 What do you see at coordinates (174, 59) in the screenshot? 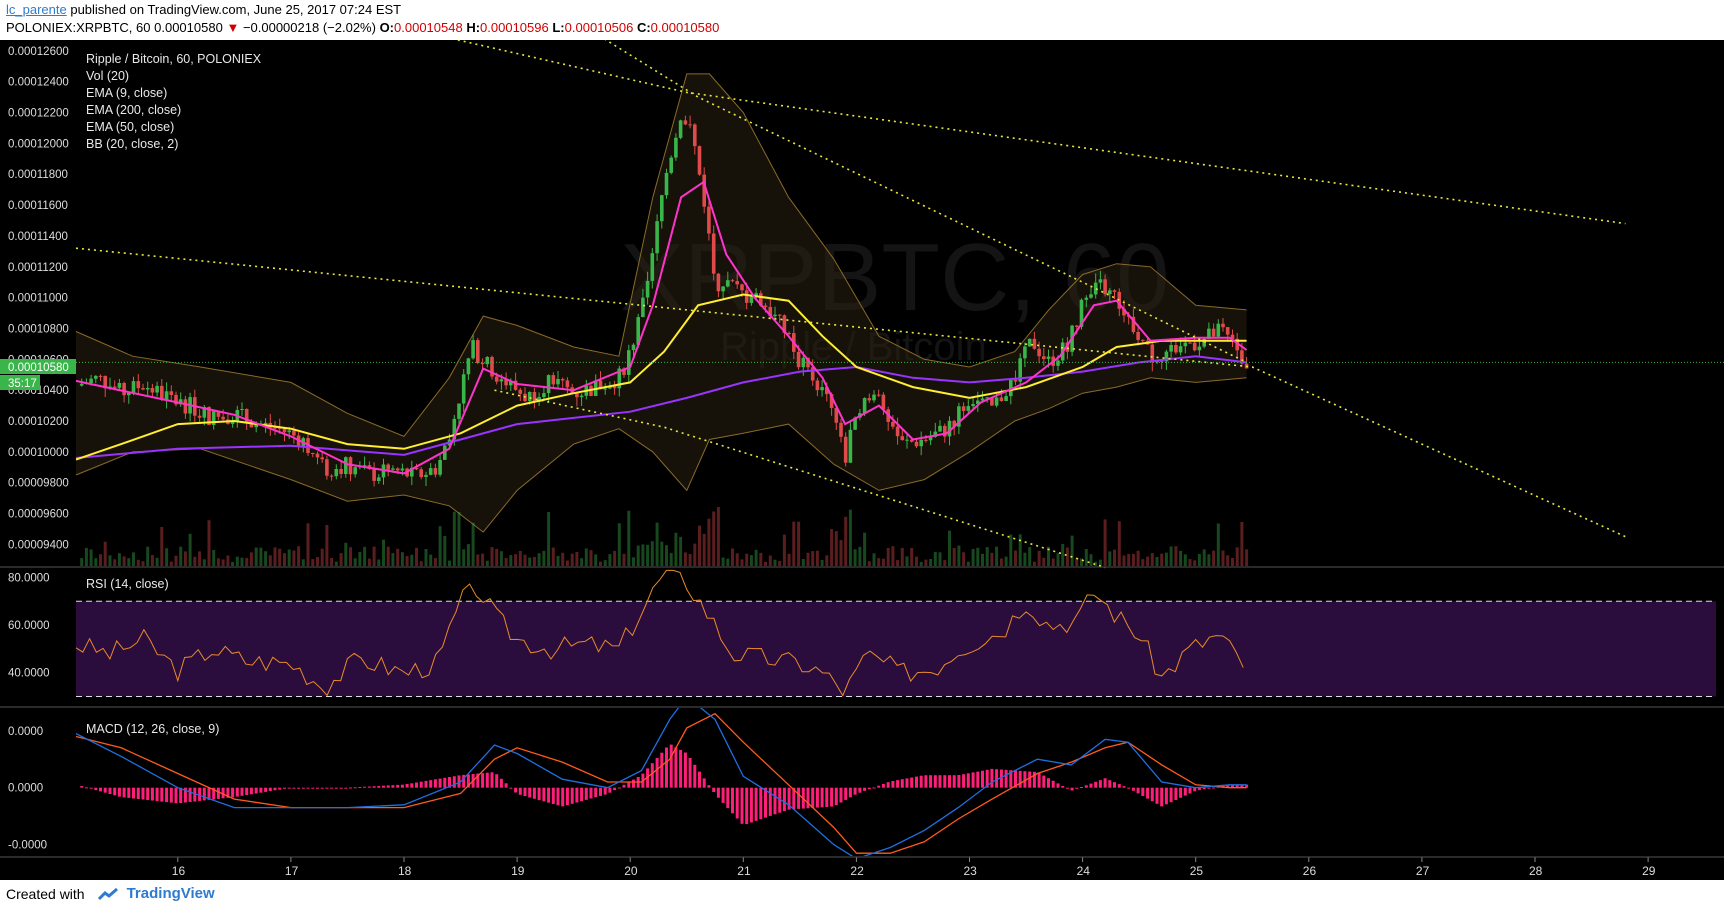
I see `legend-title: Ripple / Bitcoin, 60, POLONIEX` at bounding box center [174, 59].